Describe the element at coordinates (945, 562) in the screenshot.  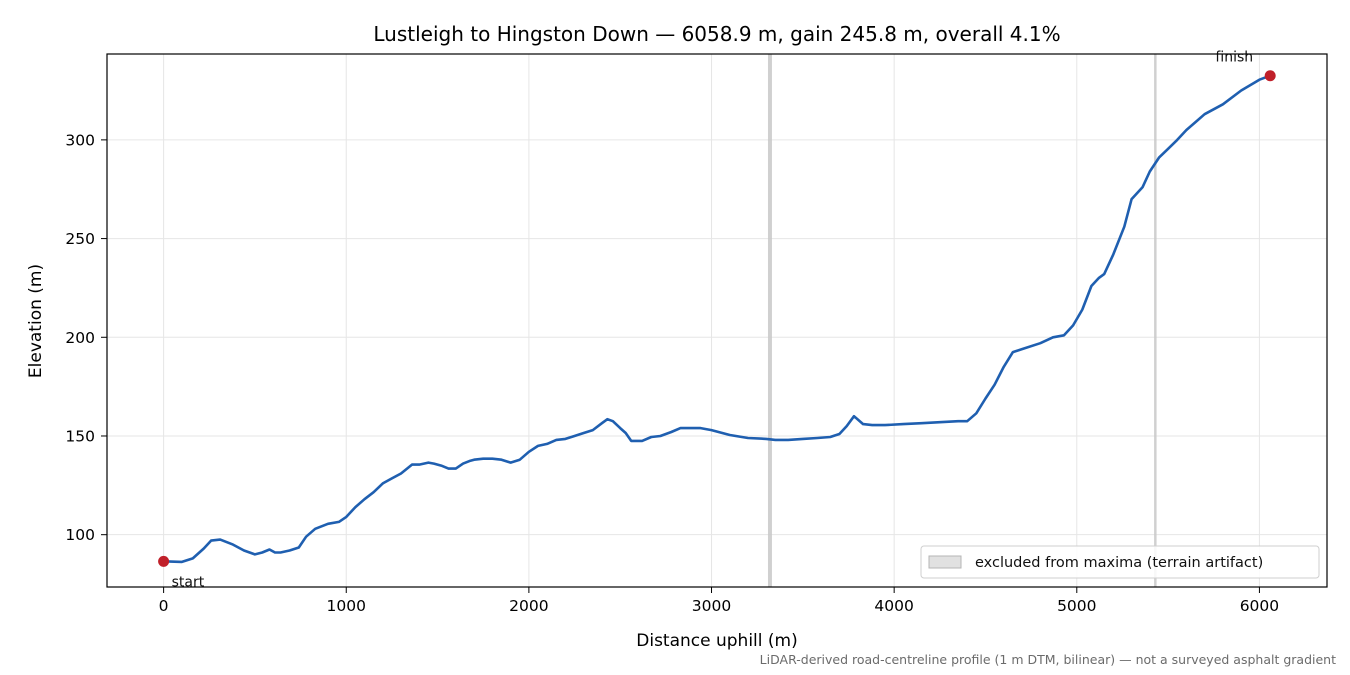
I see `legend-swatch-excluded` at that location.